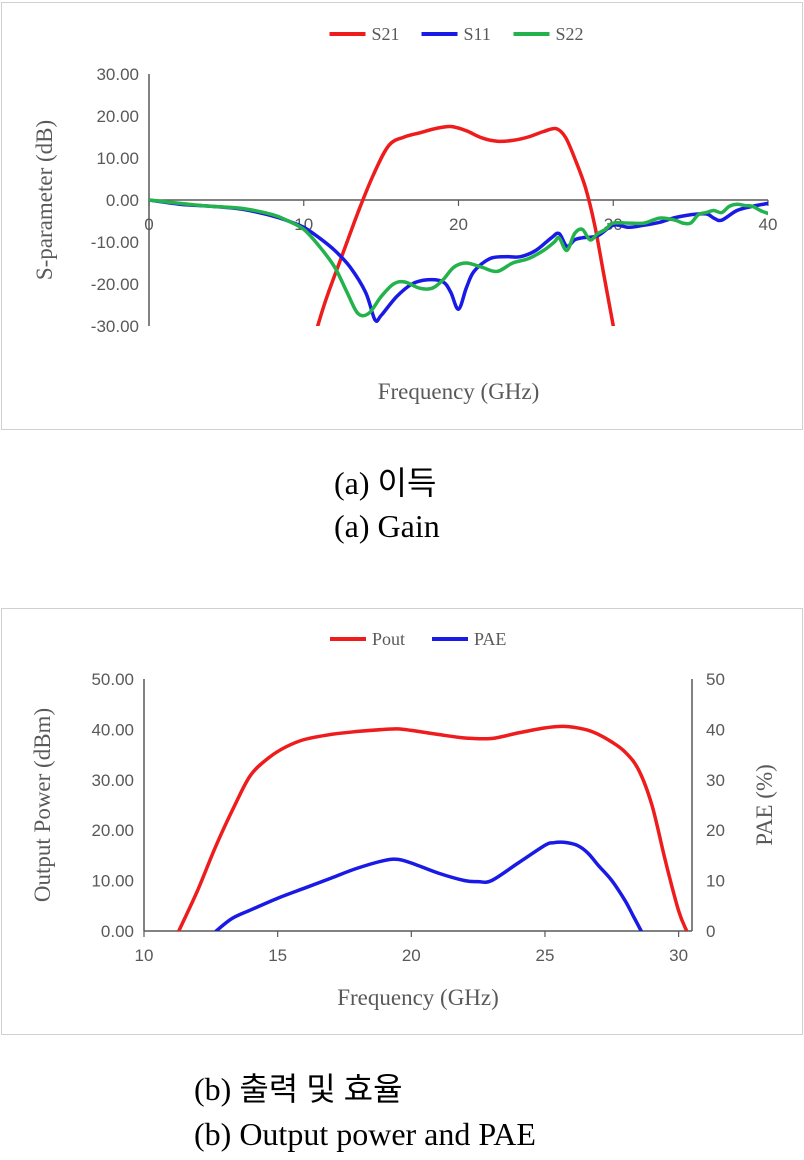 The height and width of the screenshot is (1160, 804). I want to click on power-x-tick-label: 25, so click(545, 955).